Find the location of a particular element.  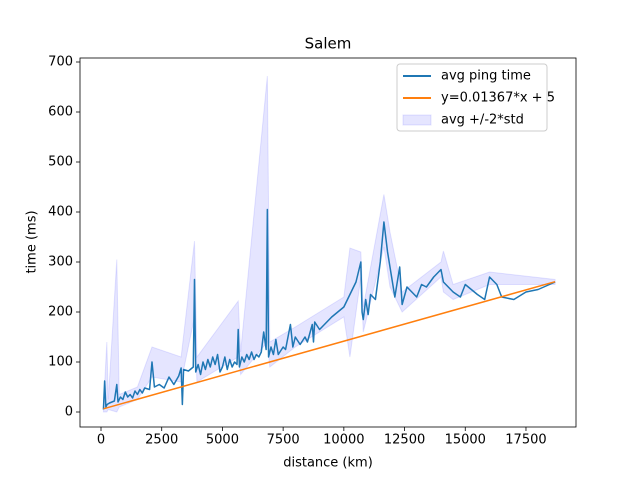

x-tick-label: 12500 is located at coordinates (404, 440).